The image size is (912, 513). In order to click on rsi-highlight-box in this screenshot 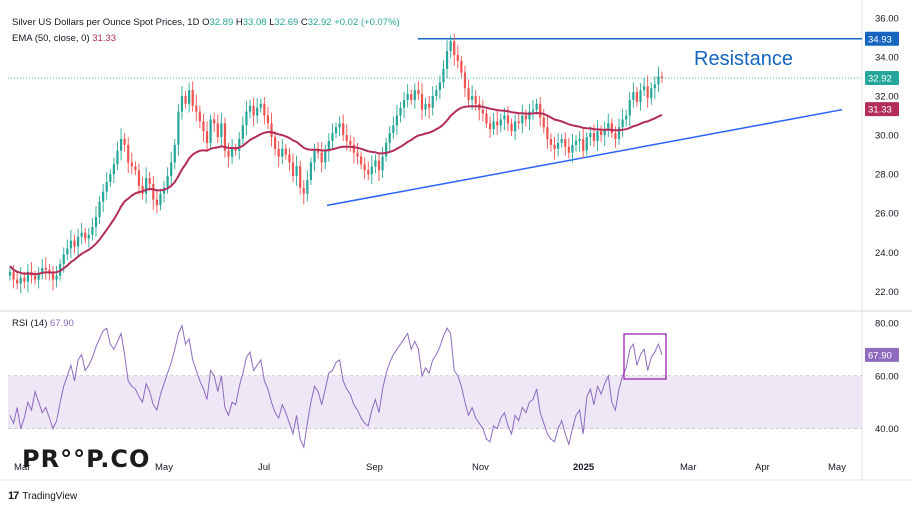, I will do `click(645, 356)`.